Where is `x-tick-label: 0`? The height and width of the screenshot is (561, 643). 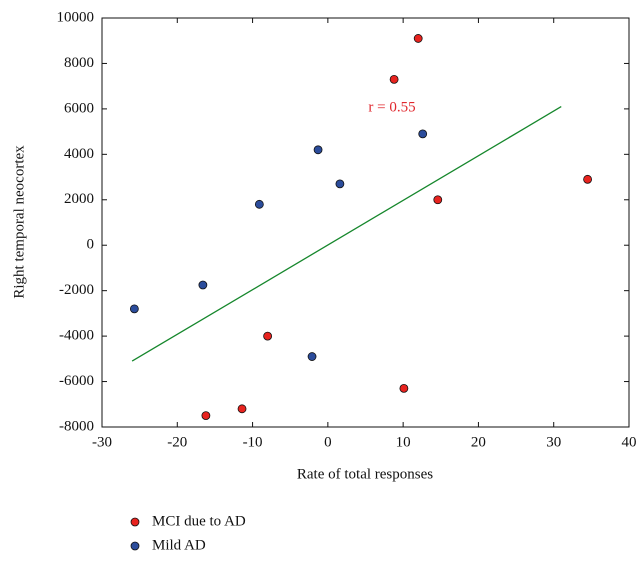
x-tick-label: 0 is located at coordinates (328, 442).